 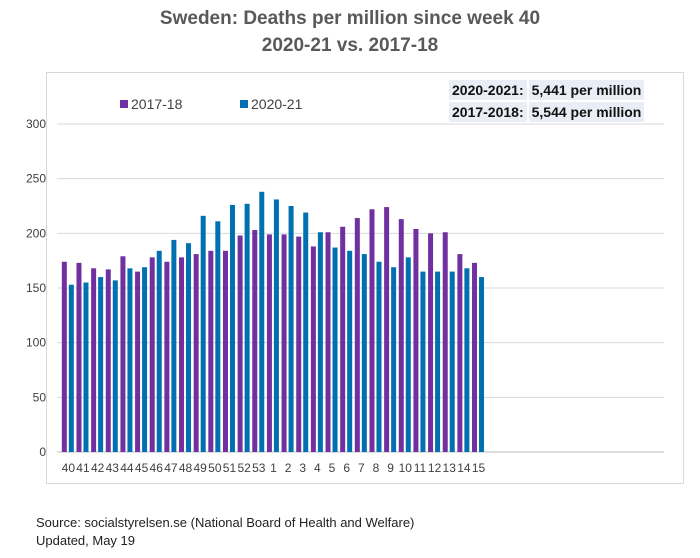 I want to click on y-tick-label: 200, so click(x=36, y=233).